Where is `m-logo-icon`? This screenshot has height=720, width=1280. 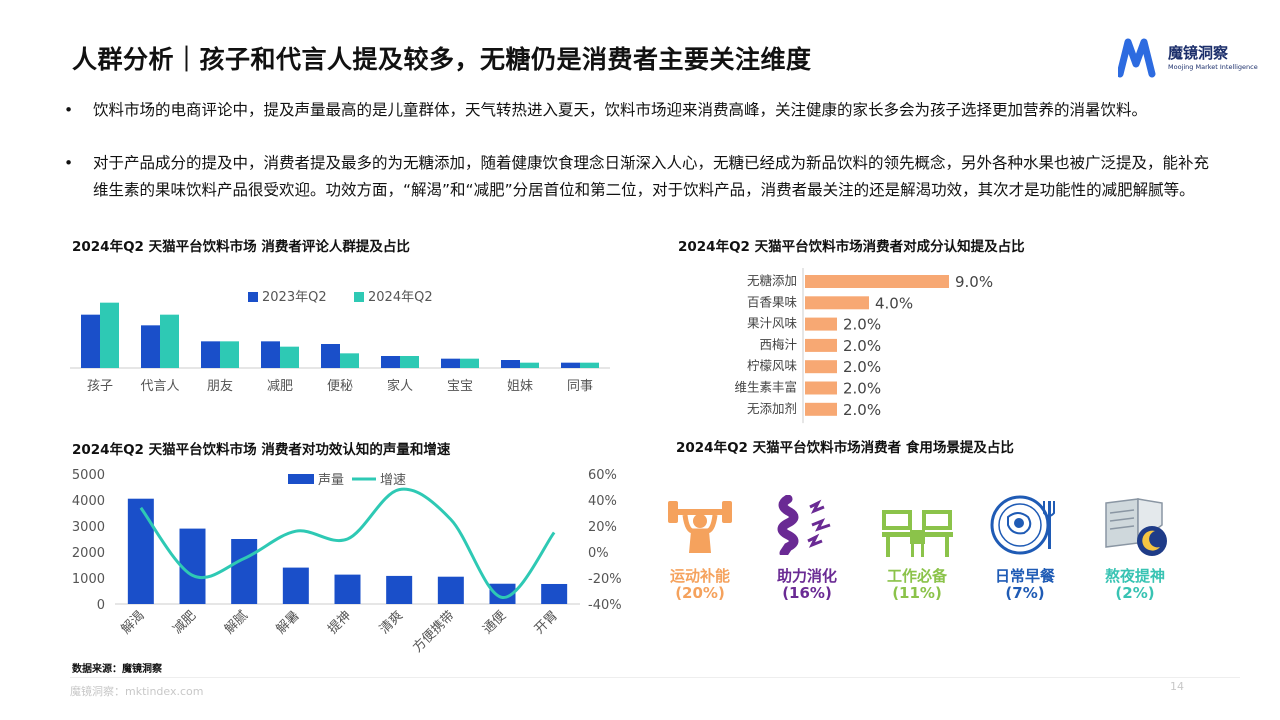 m-logo-icon is located at coordinates (1137, 58).